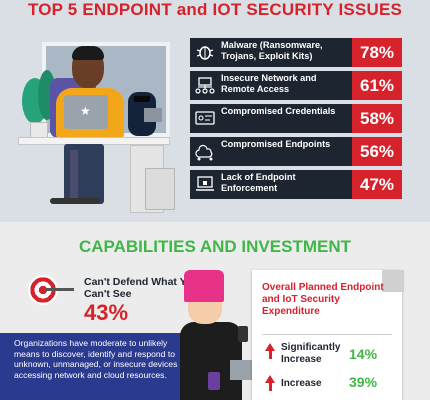 Image resolution: width=430 pixels, height=400 pixels. Describe the element at coordinates (60, 289) in the screenshot. I see `dart-icon` at that location.